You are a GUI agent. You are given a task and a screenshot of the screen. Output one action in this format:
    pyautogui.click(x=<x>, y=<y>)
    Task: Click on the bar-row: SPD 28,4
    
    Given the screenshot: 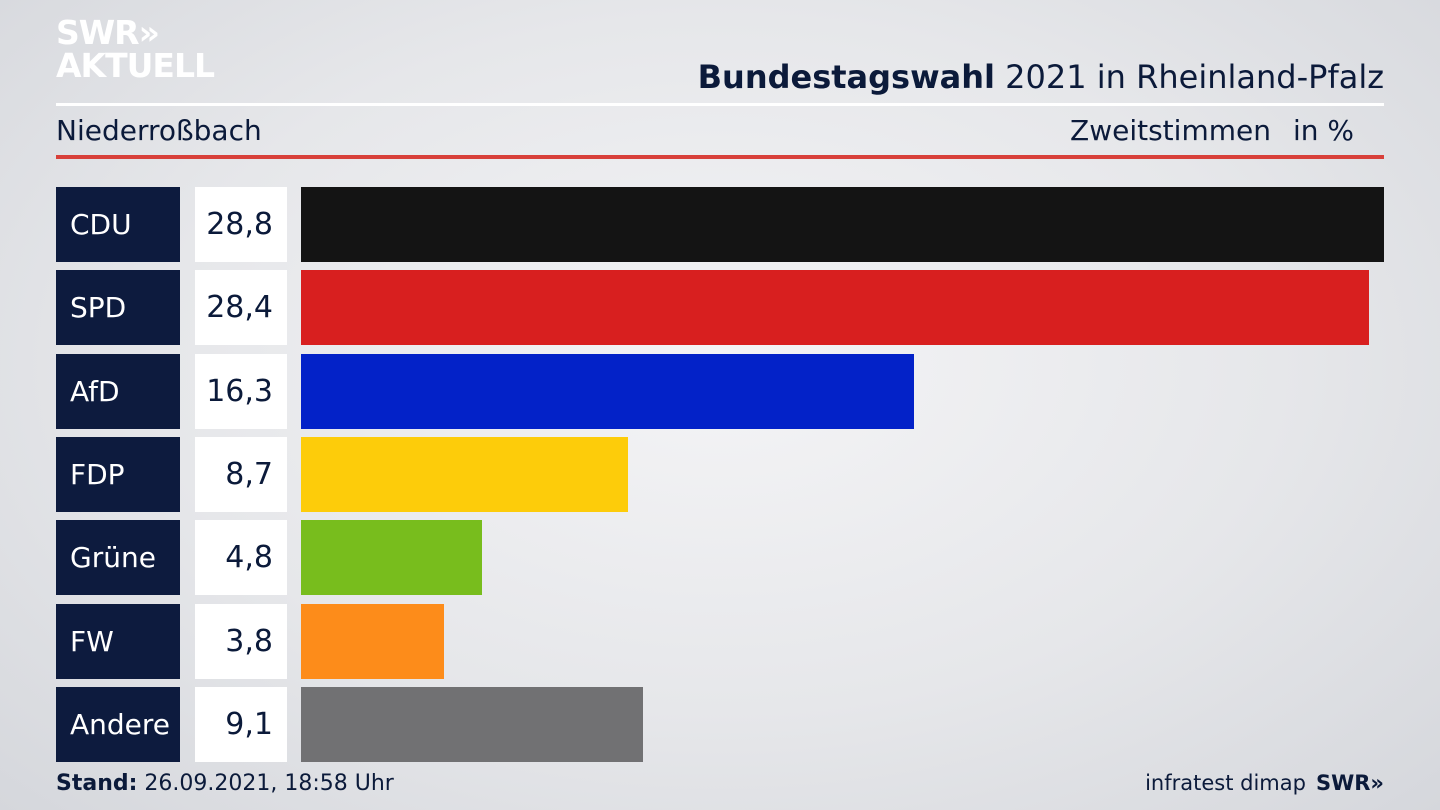 What is the action you would take?
    pyautogui.click(x=720, y=308)
    